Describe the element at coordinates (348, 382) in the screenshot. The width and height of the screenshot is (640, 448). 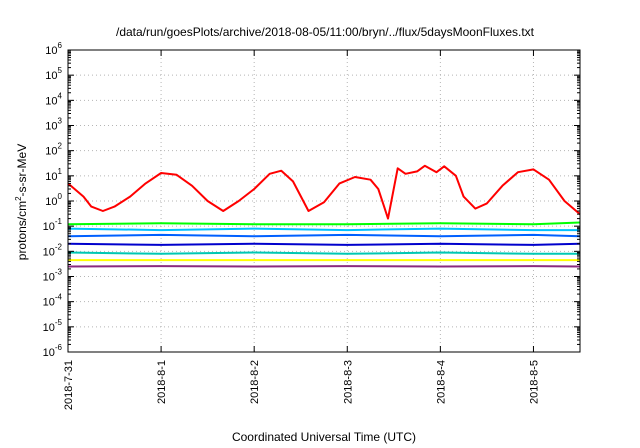
I see `x-tick-label: 2018-8-3` at that location.